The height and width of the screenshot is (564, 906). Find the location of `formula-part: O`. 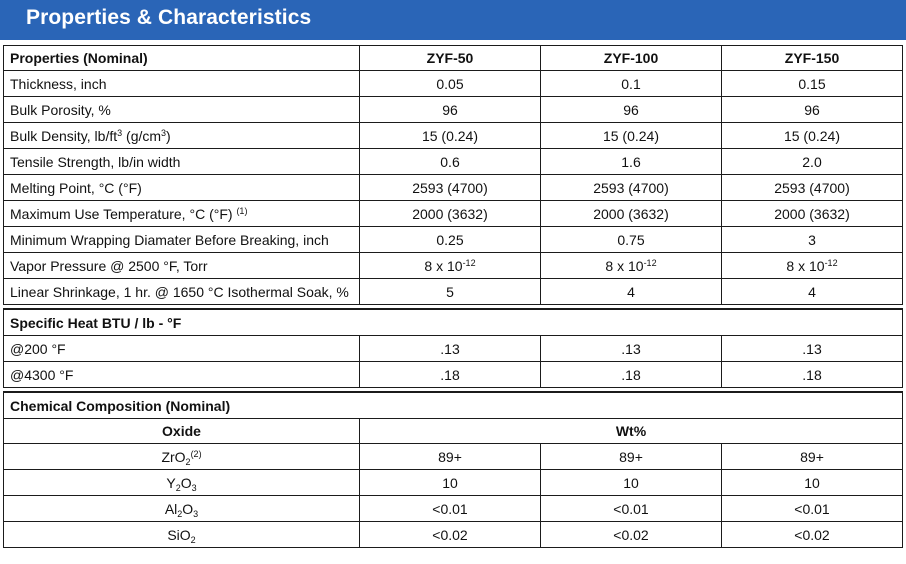

formula-part: O is located at coordinates (188, 508).